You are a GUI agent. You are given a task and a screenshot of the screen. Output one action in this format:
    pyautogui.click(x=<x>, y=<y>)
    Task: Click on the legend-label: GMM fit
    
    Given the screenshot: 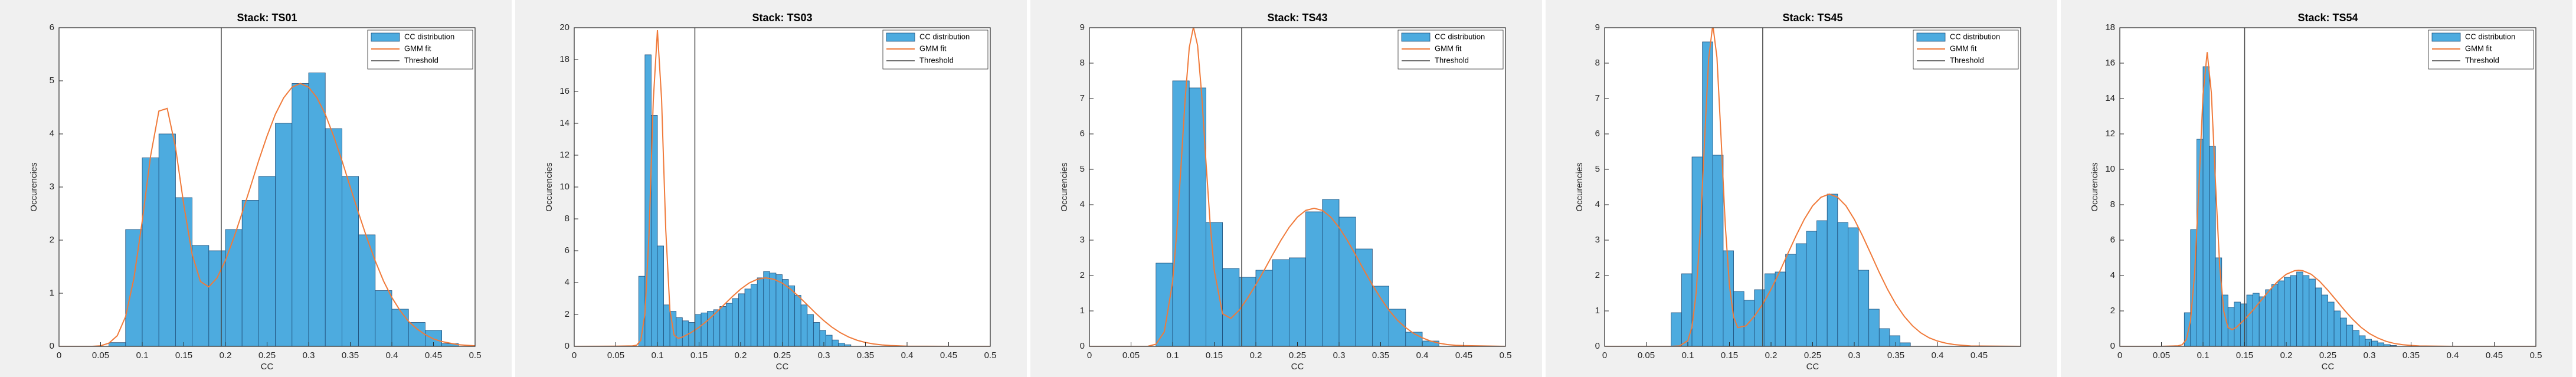 What is the action you would take?
    pyautogui.click(x=2478, y=48)
    